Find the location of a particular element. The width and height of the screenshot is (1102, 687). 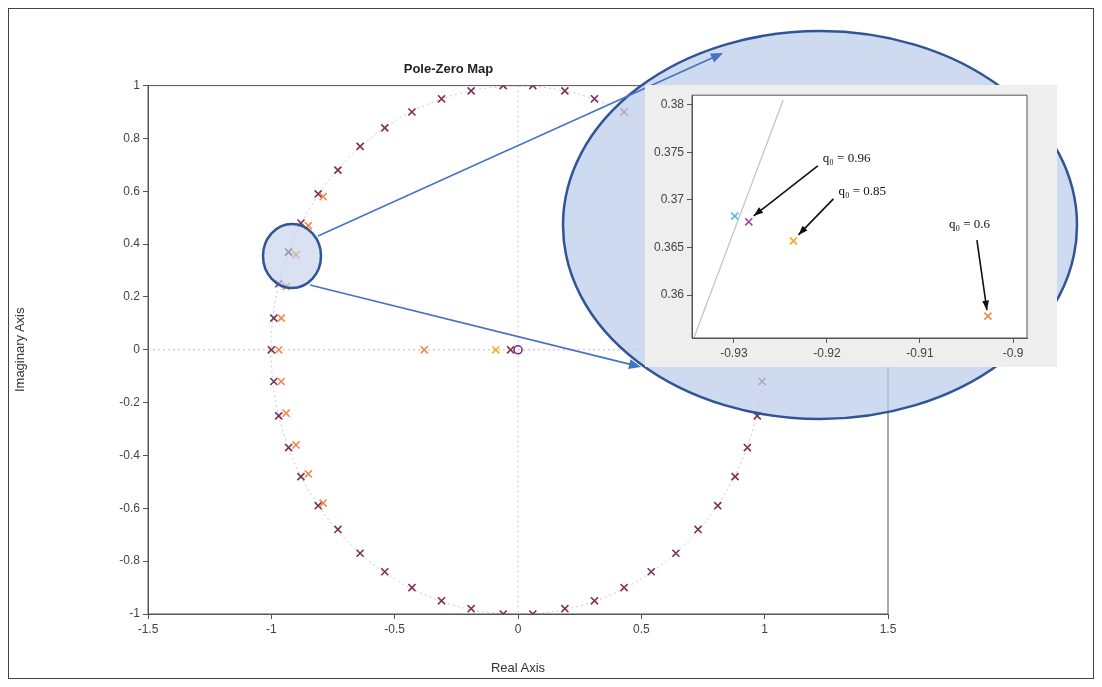

x-tick-label: -0.5 is located at coordinates (395, 628).